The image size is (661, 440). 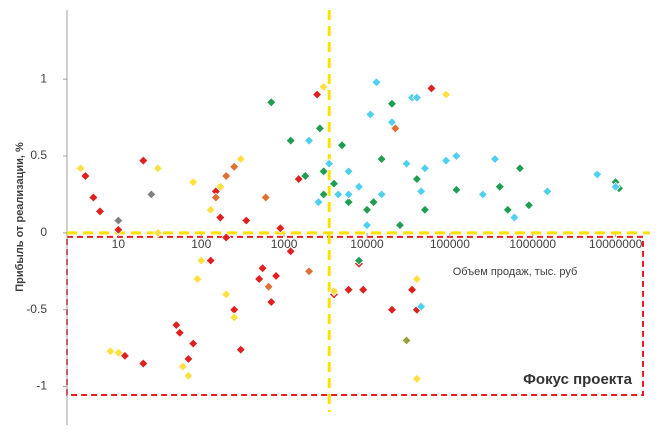 What do you see at coordinates (201, 244) in the screenshot?
I see `x-tick-label: 100` at bounding box center [201, 244].